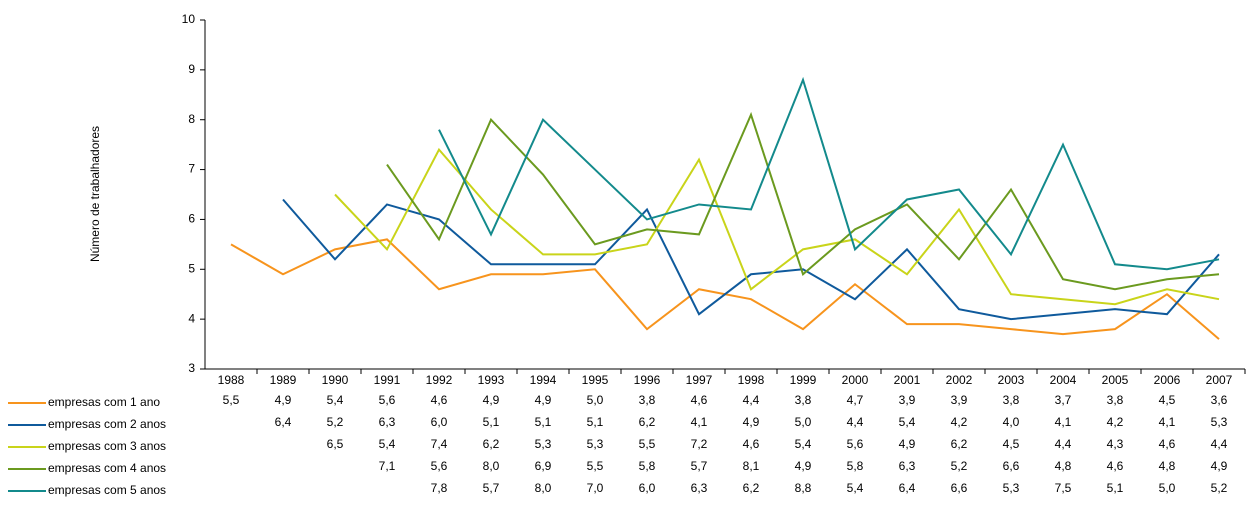 Image resolution: width=1253 pixels, height=512 pixels. What do you see at coordinates (107, 446) in the screenshot?
I see `legend-label: empresas com 3 anos` at bounding box center [107, 446].